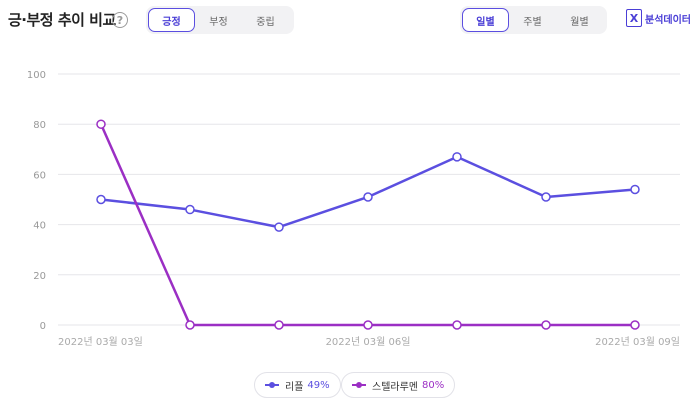 This screenshot has width=700, height=404. Describe the element at coordinates (395, 387) in the screenshot. I see `legend-label-stellar: 스텔라루멘` at that location.